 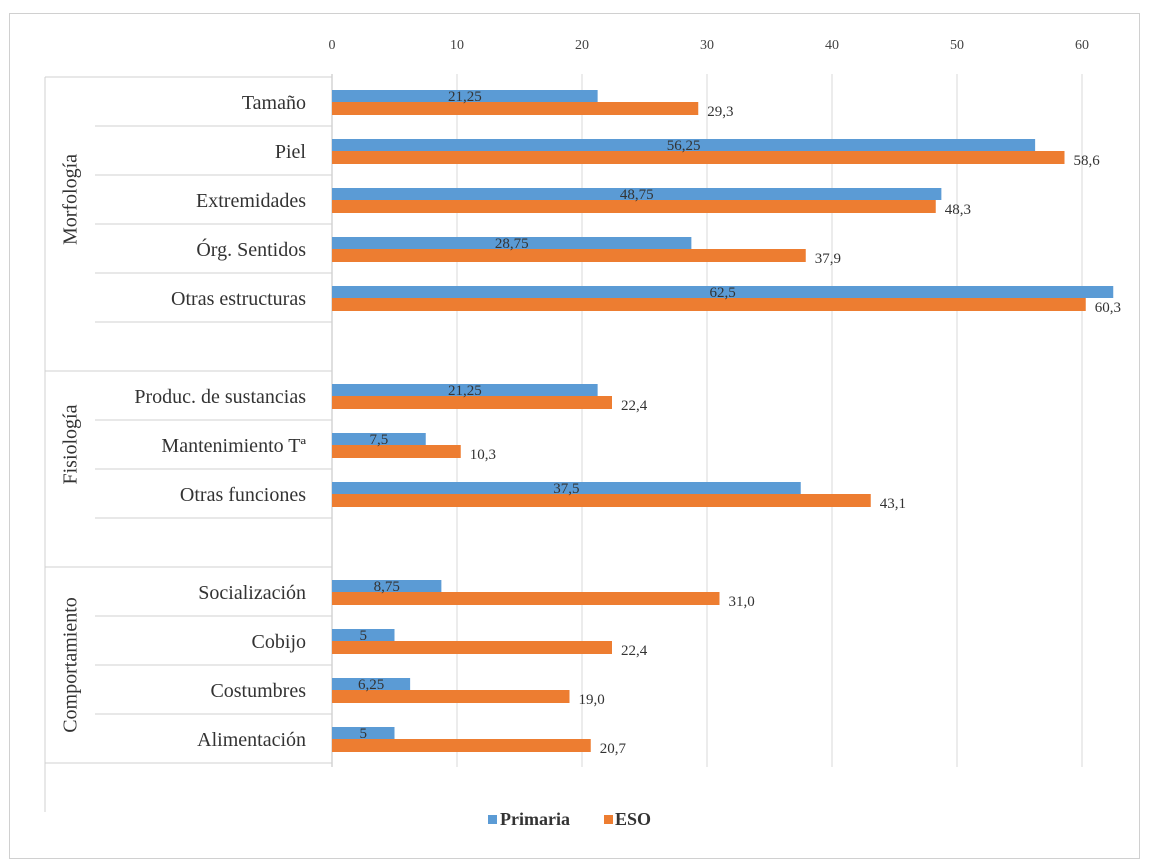 I want to click on category-label: Órg. Sentidos, so click(x=251, y=249).